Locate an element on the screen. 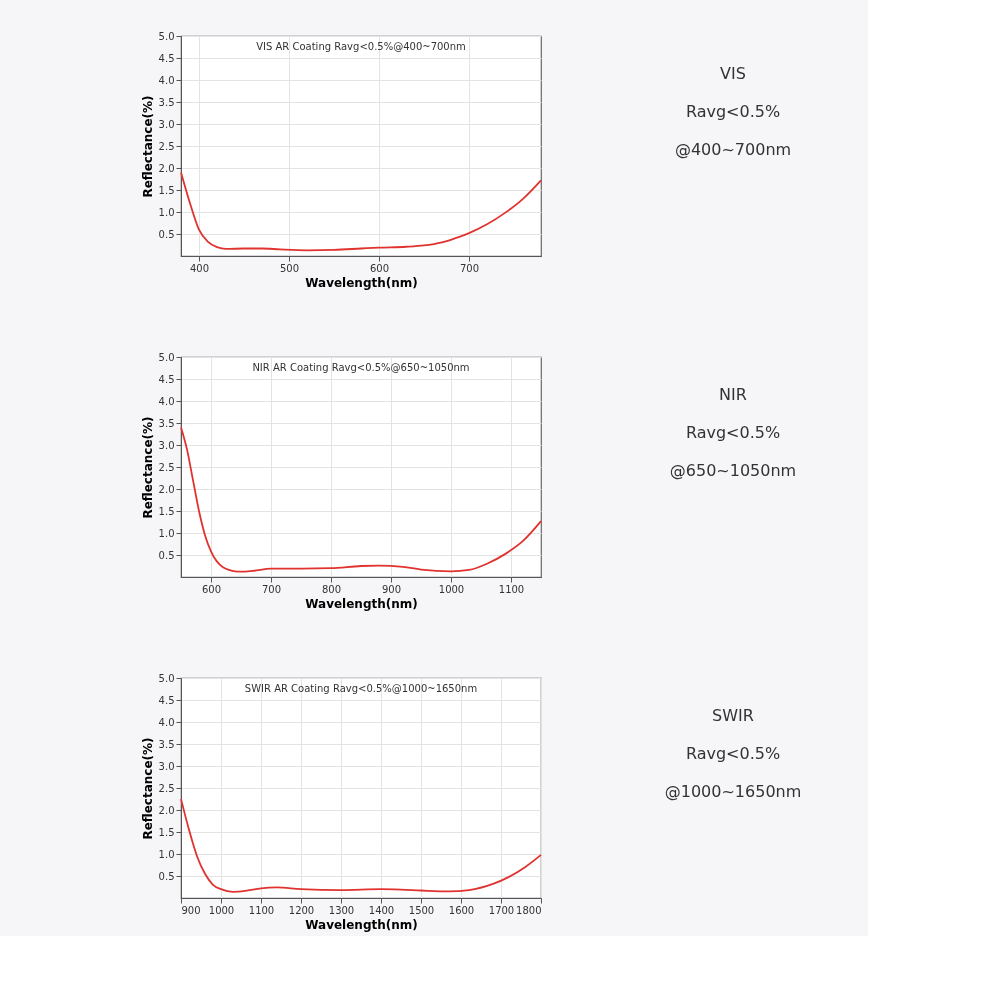 This screenshot has height=1002, width=1000. x-tick-label: 500 is located at coordinates (289, 268).